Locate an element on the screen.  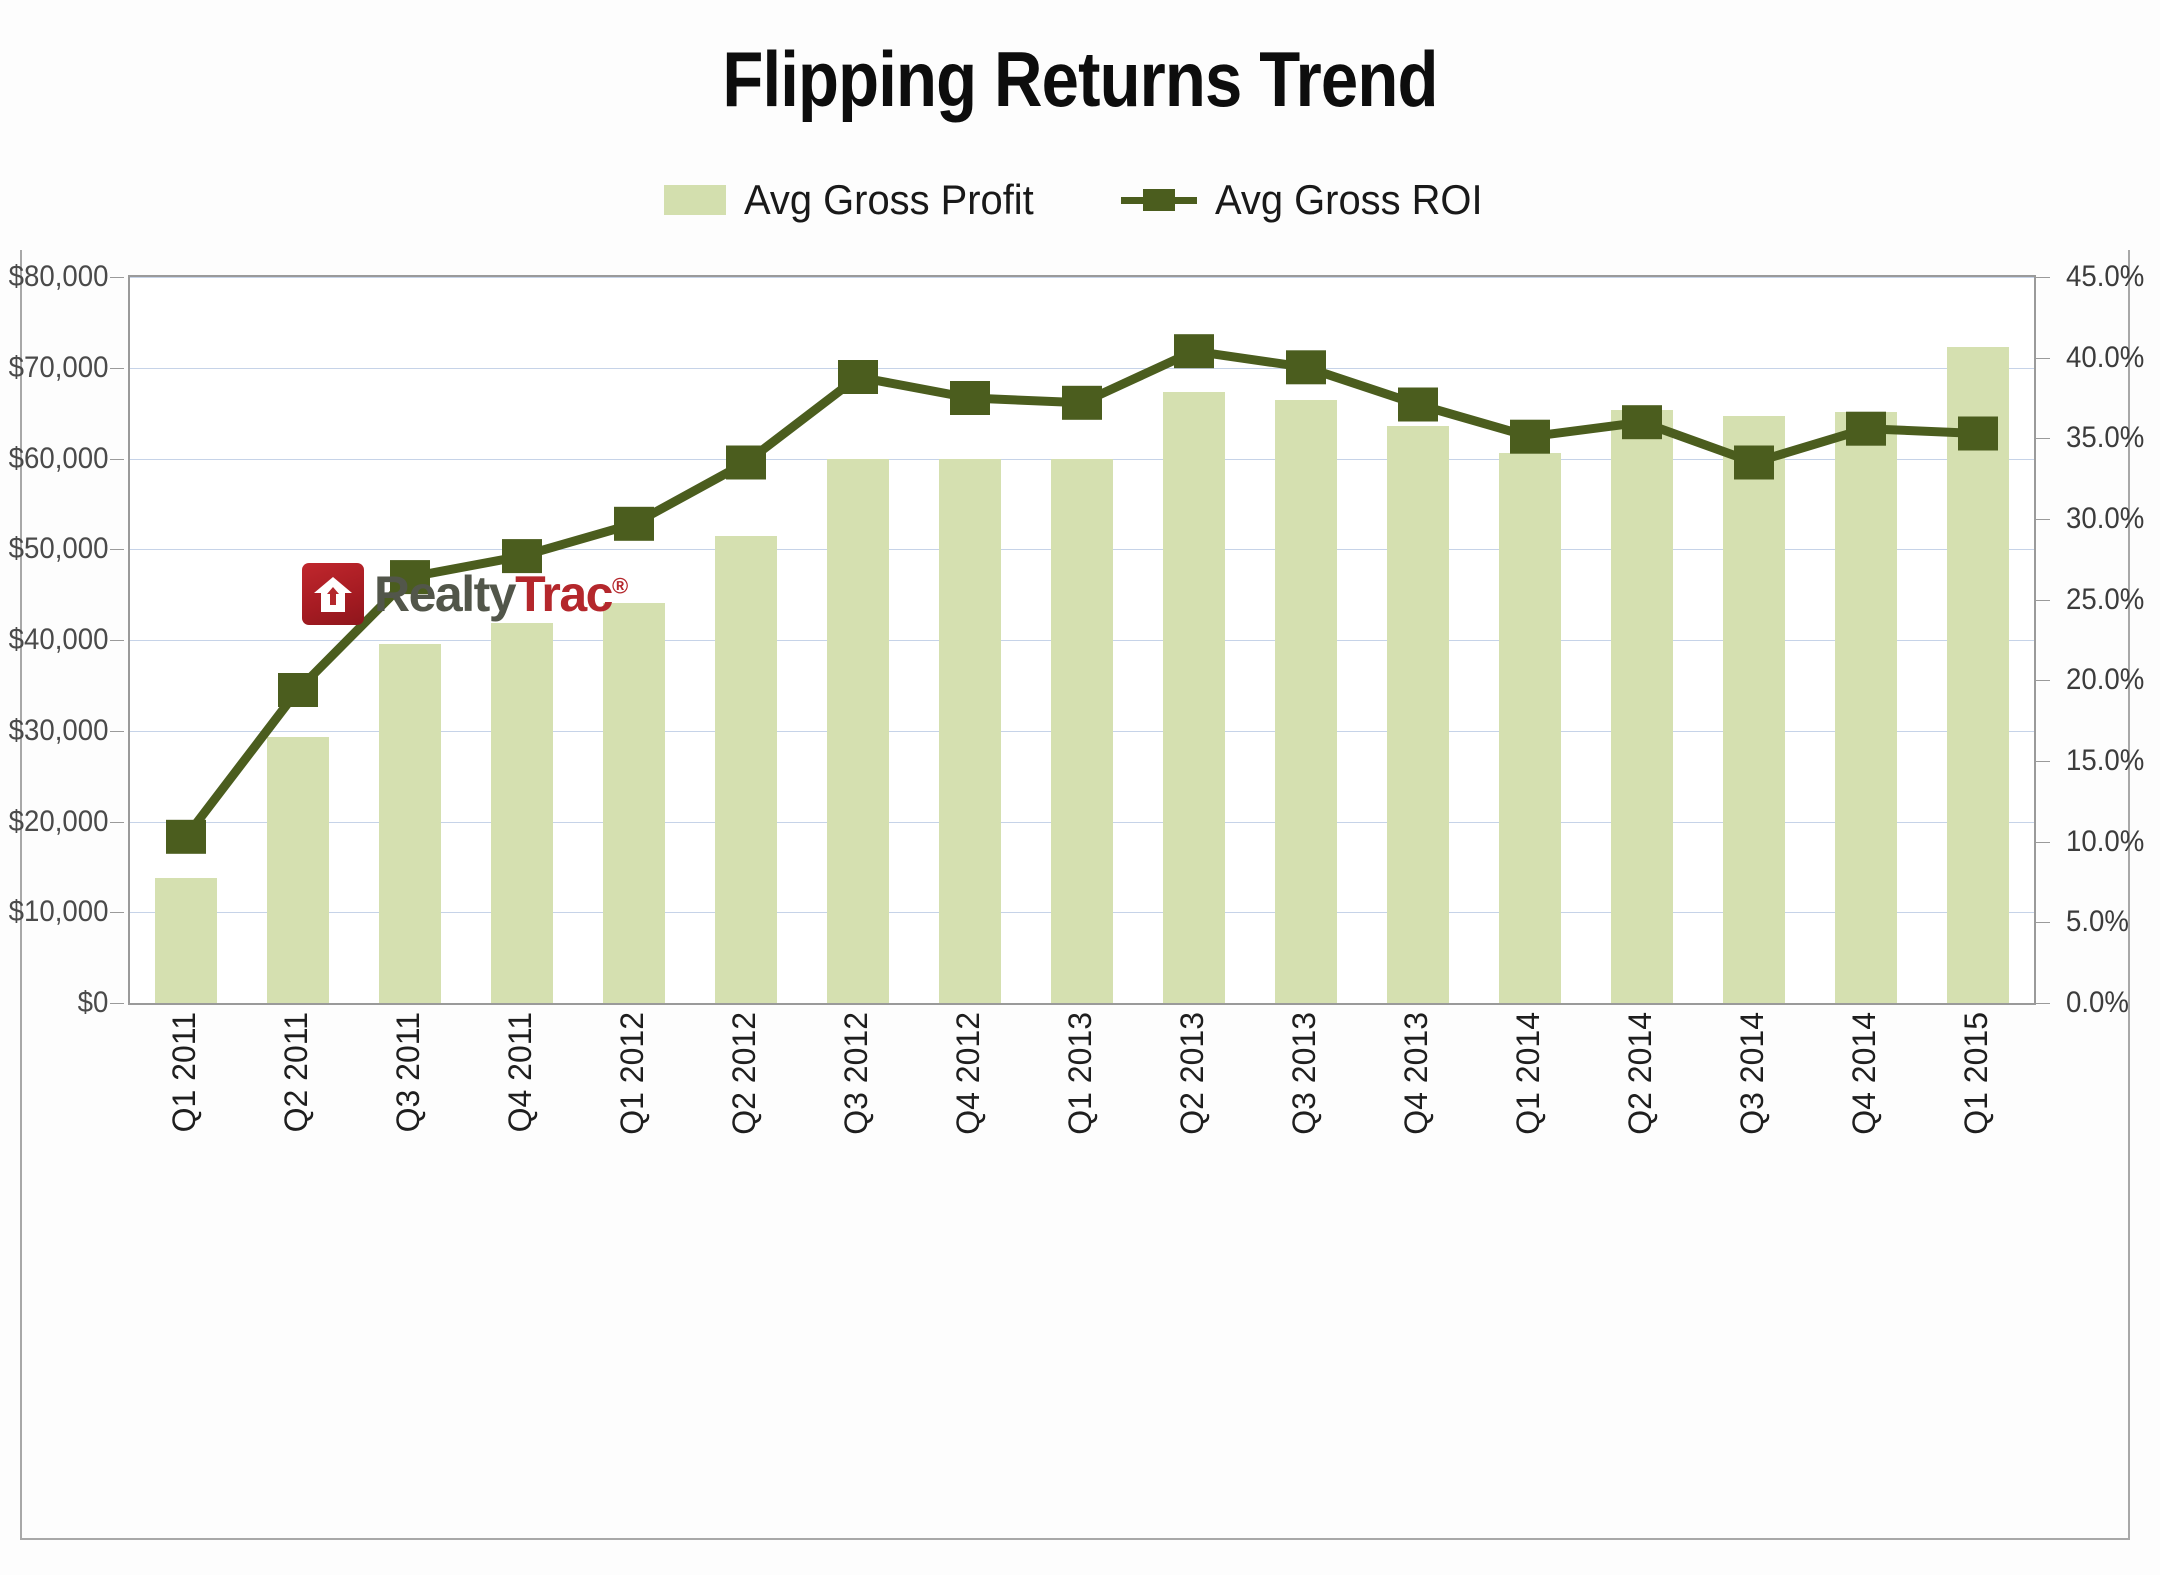
y-axis-right-tick-label: 30.0% is located at coordinates (2105, 518).